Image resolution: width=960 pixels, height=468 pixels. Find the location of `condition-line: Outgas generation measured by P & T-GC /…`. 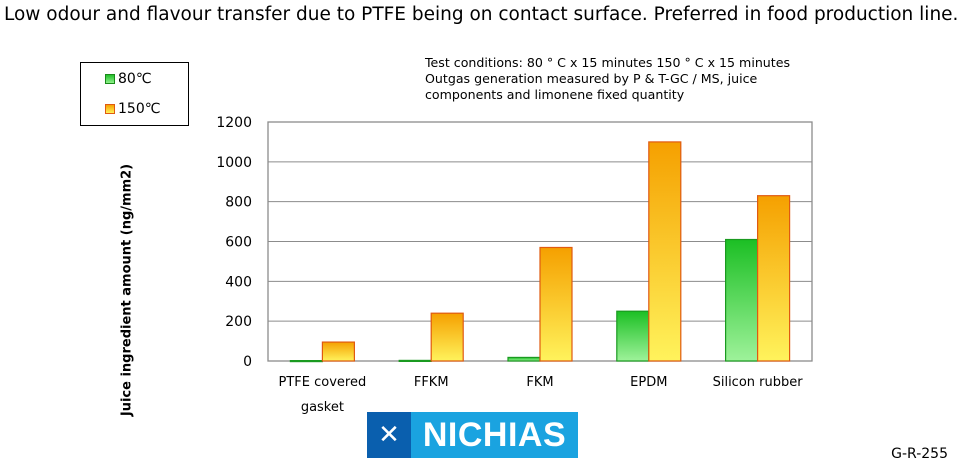

condition-line: Outgas generation measured by P & T-GC /… is located at coordinates (591, 78).